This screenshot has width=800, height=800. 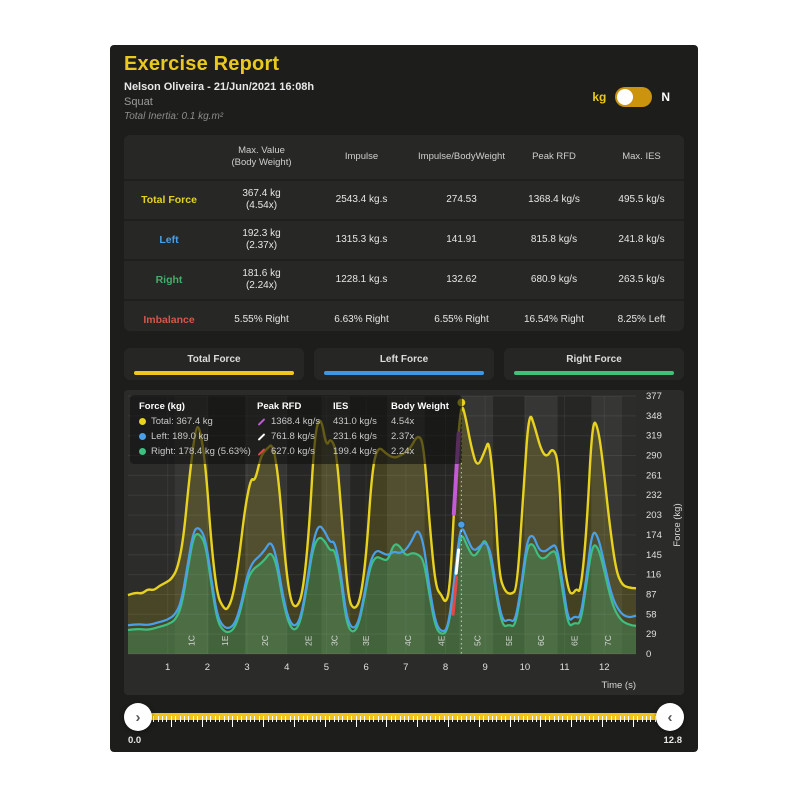 I want to click on legend-ies-value: 431.0 kg/s, so click(x=355, y=421).